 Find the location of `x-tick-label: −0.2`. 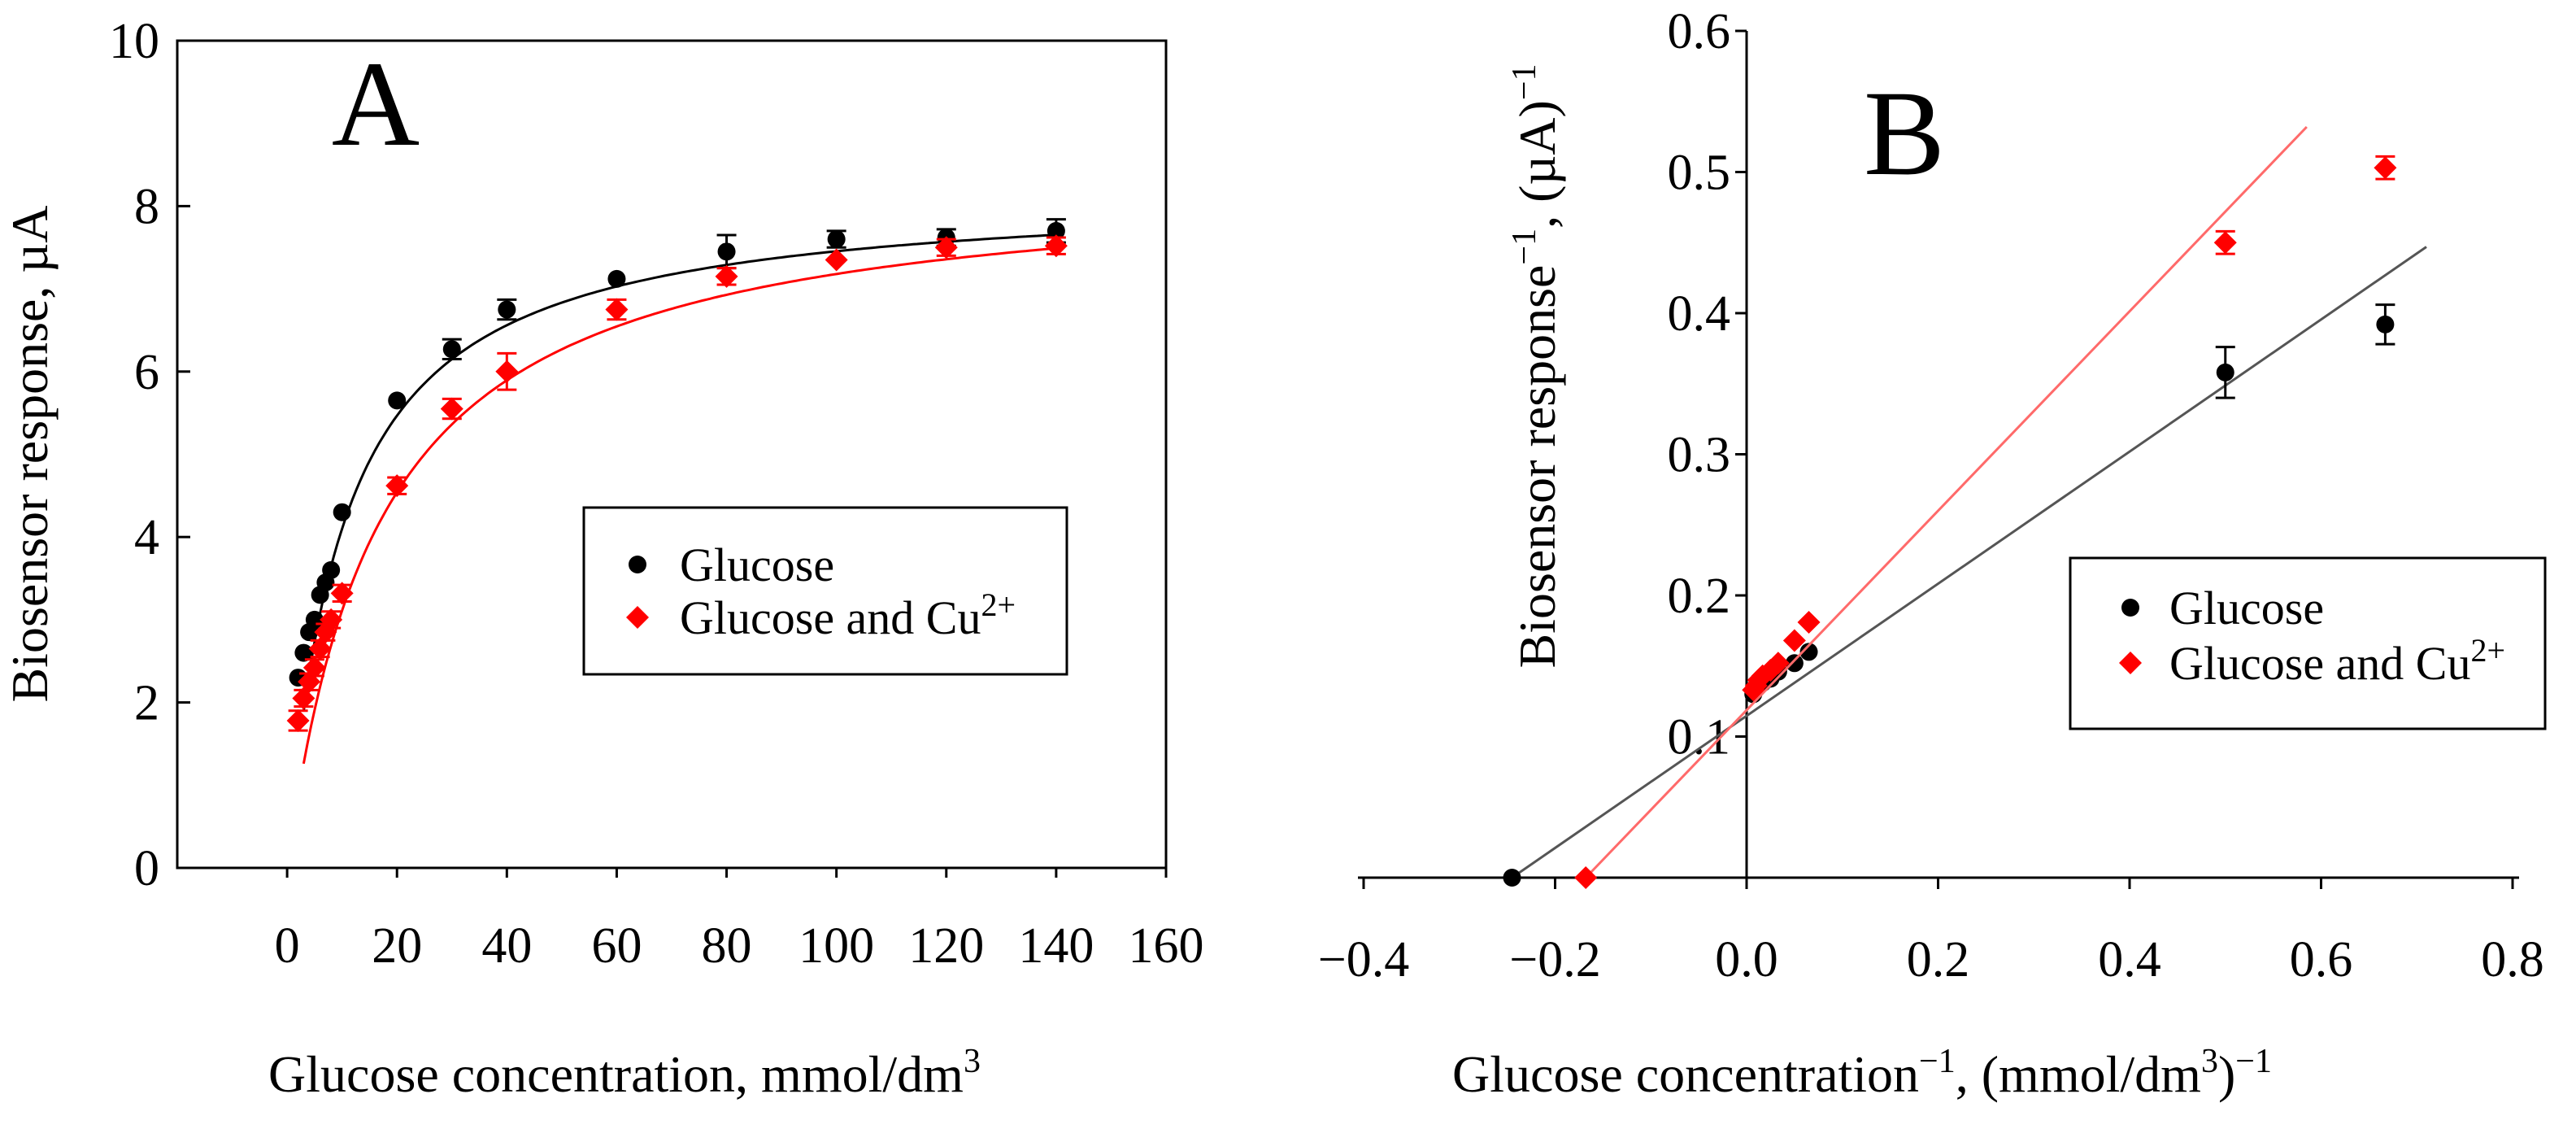

x-tick-label: −0.2 is located at coordinates (1554, 959).